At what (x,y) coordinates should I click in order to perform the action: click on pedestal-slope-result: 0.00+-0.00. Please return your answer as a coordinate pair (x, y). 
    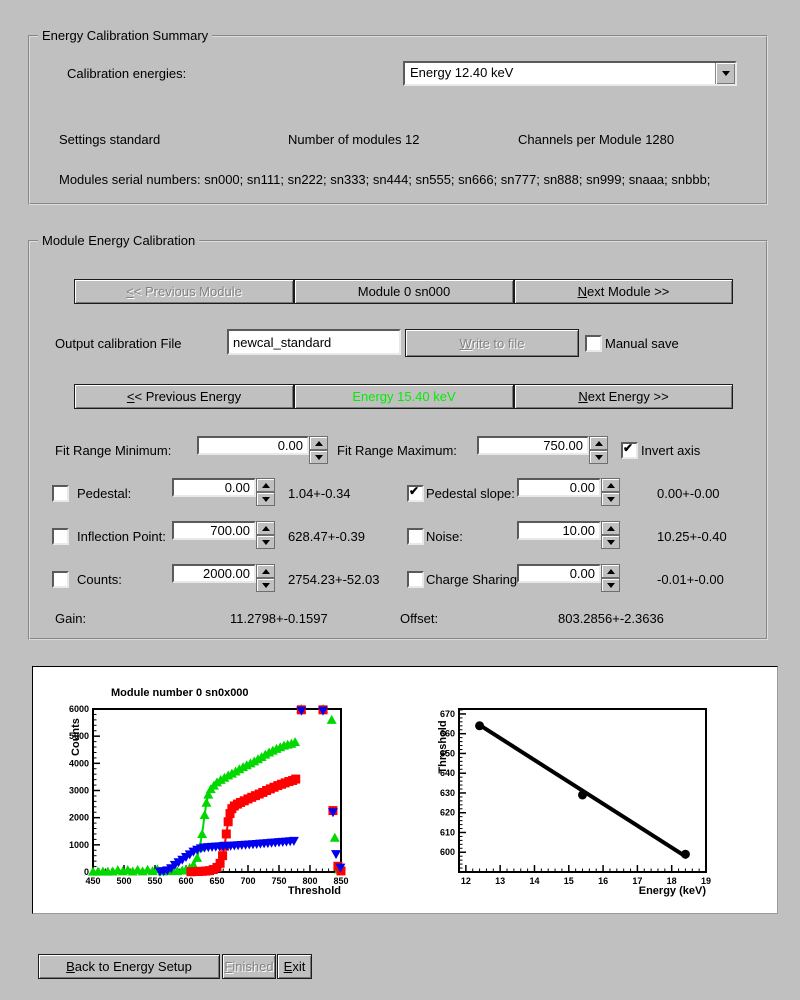
    Looking at the image, I should click on (688, 493).